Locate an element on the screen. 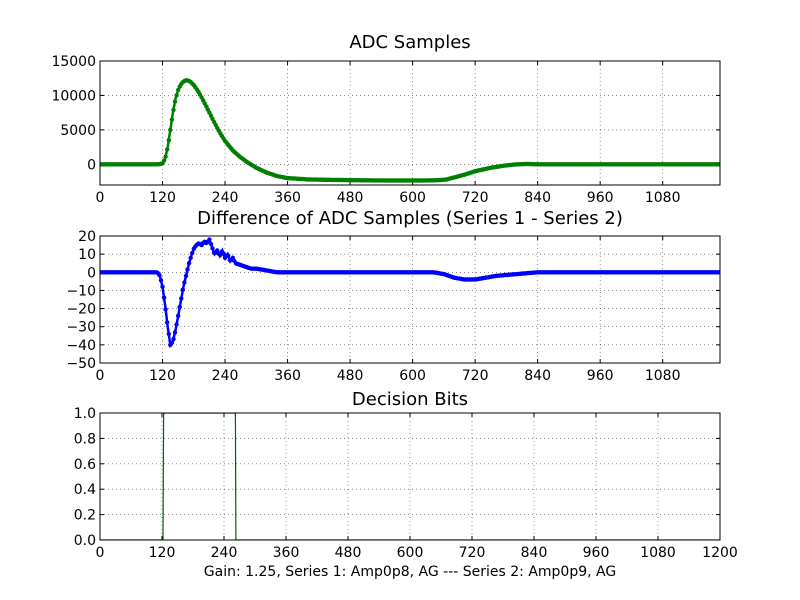 Image resolution: width=800 pixels, height=600 pixels. adc-xtick-label: 720 is located at coordinates (475, 198).